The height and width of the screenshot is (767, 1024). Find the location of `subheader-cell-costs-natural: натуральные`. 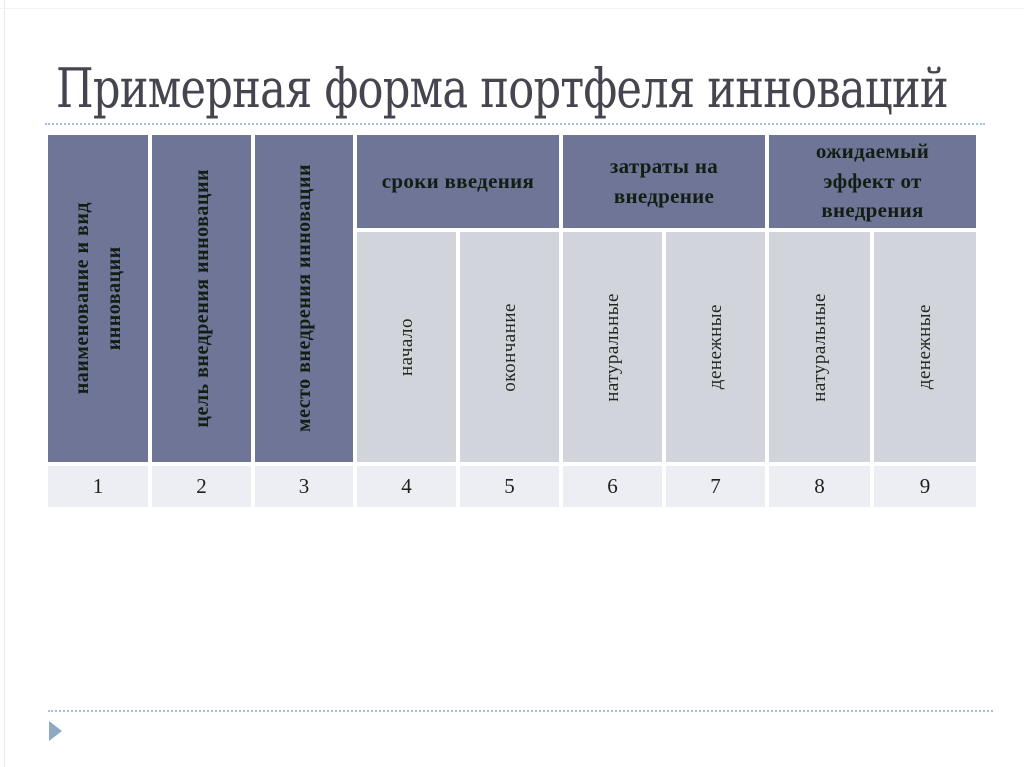

subheader-cell-costs-natural: натуральные is located at coordinates (612, 347).